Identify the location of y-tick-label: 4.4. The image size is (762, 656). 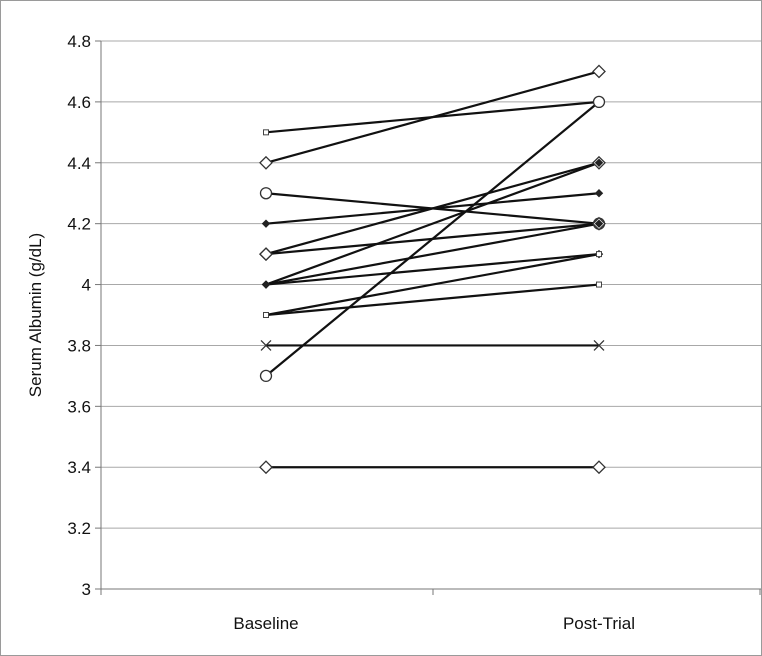
(79, 163).